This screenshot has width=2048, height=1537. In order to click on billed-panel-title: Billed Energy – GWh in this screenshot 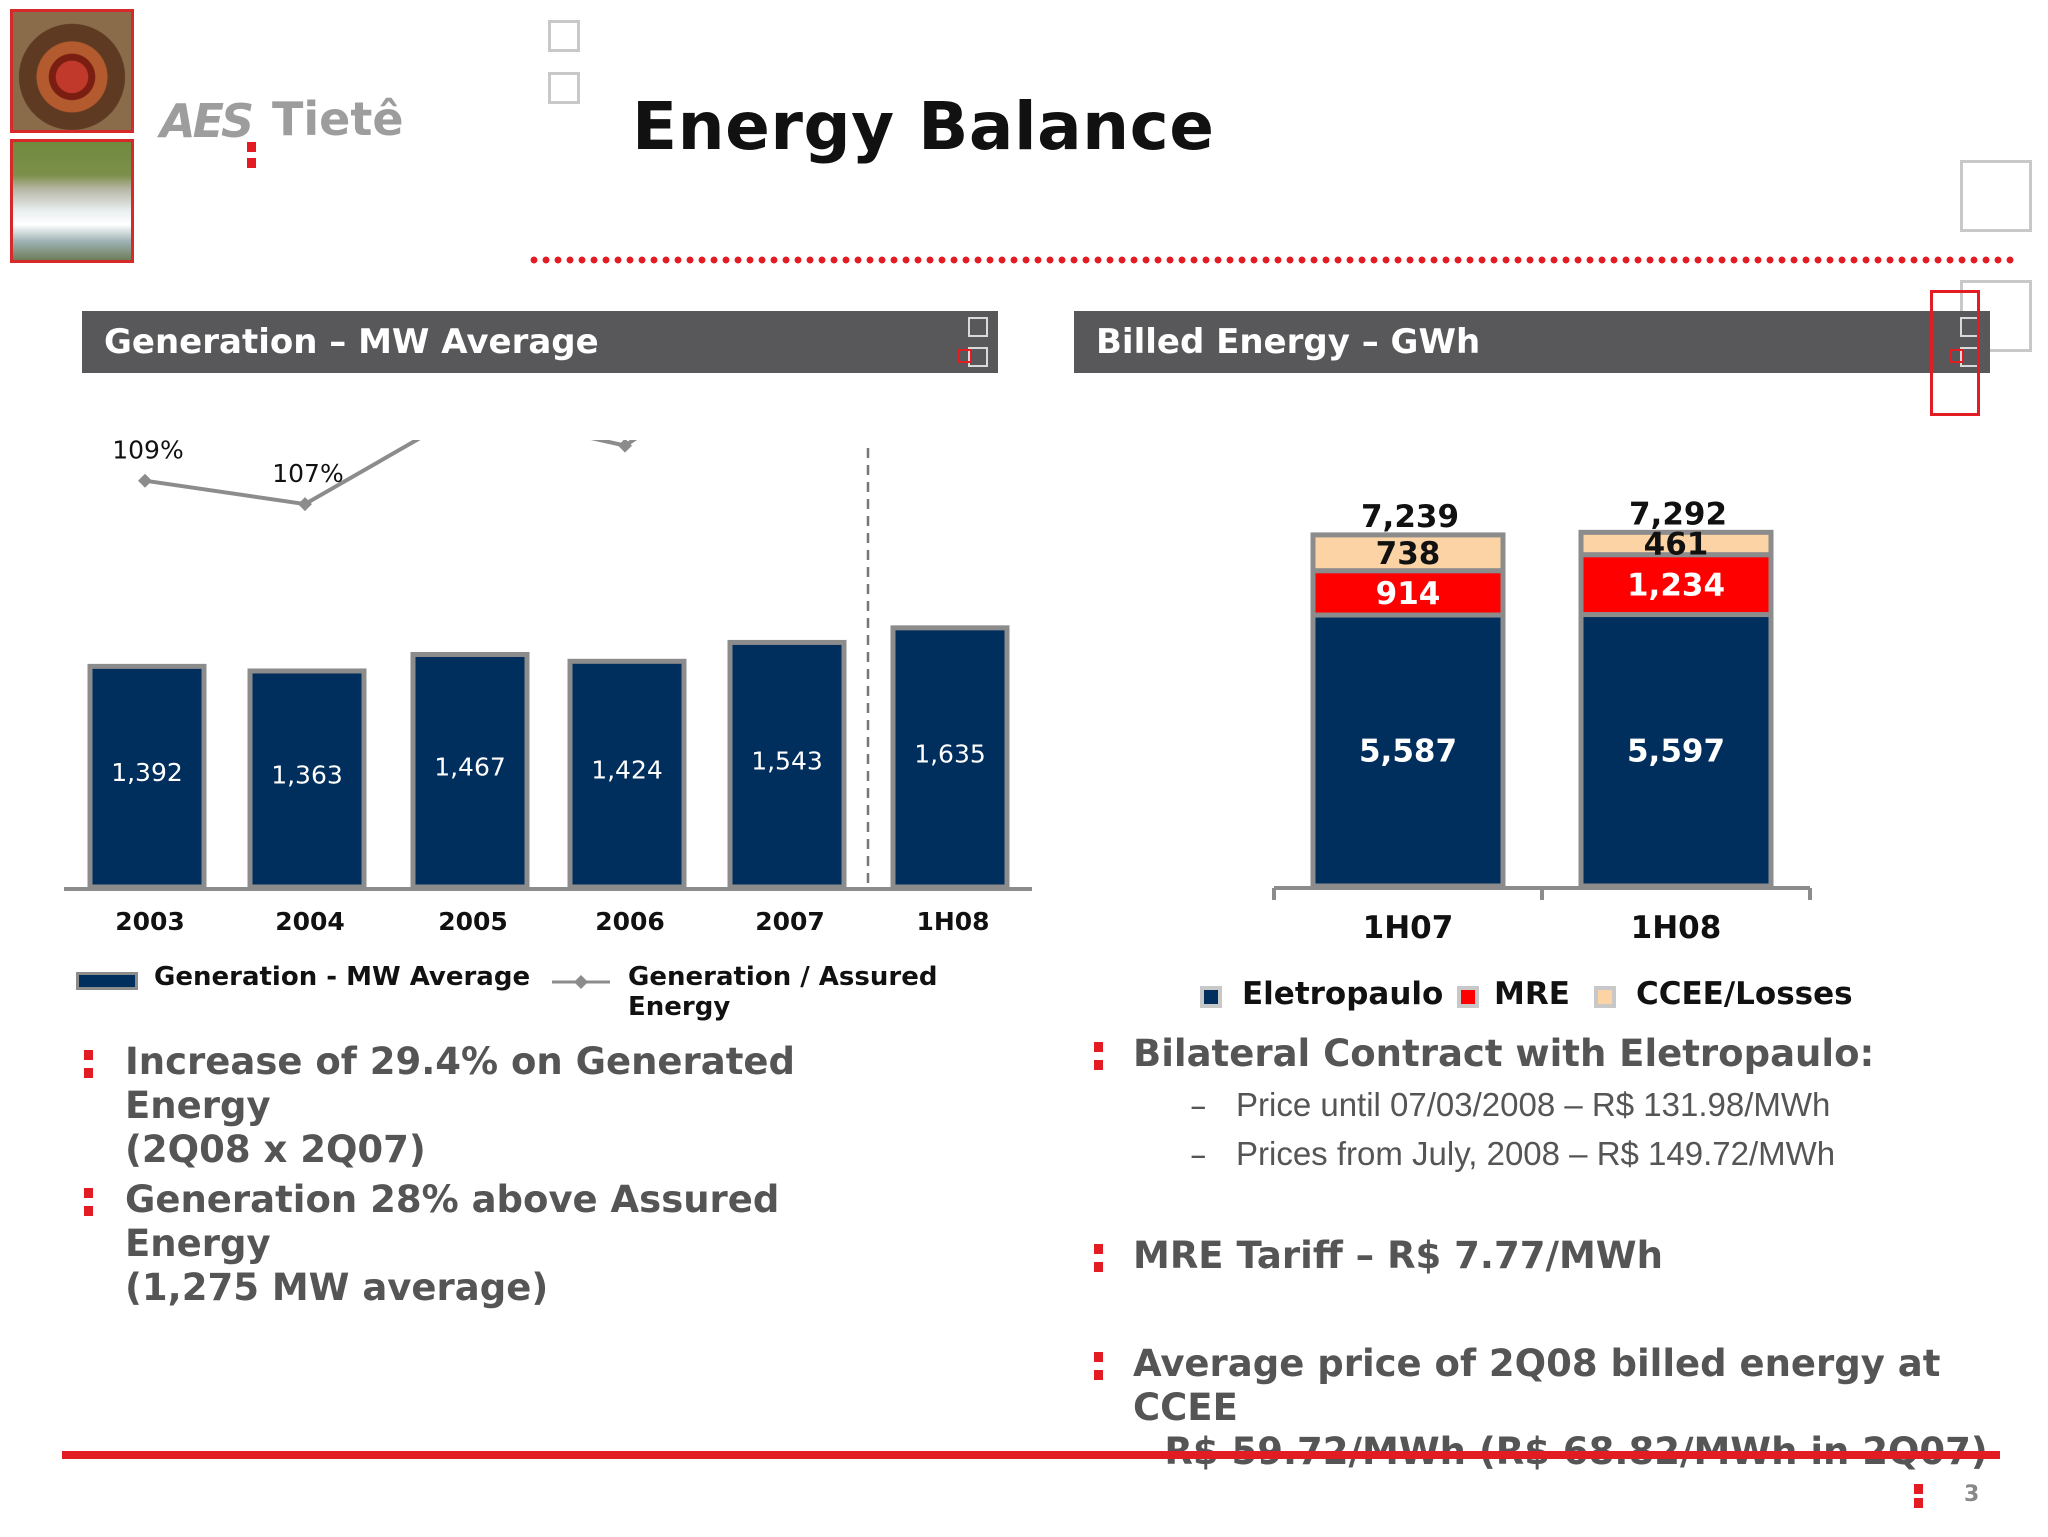, I will do `click(1288, 342)`.